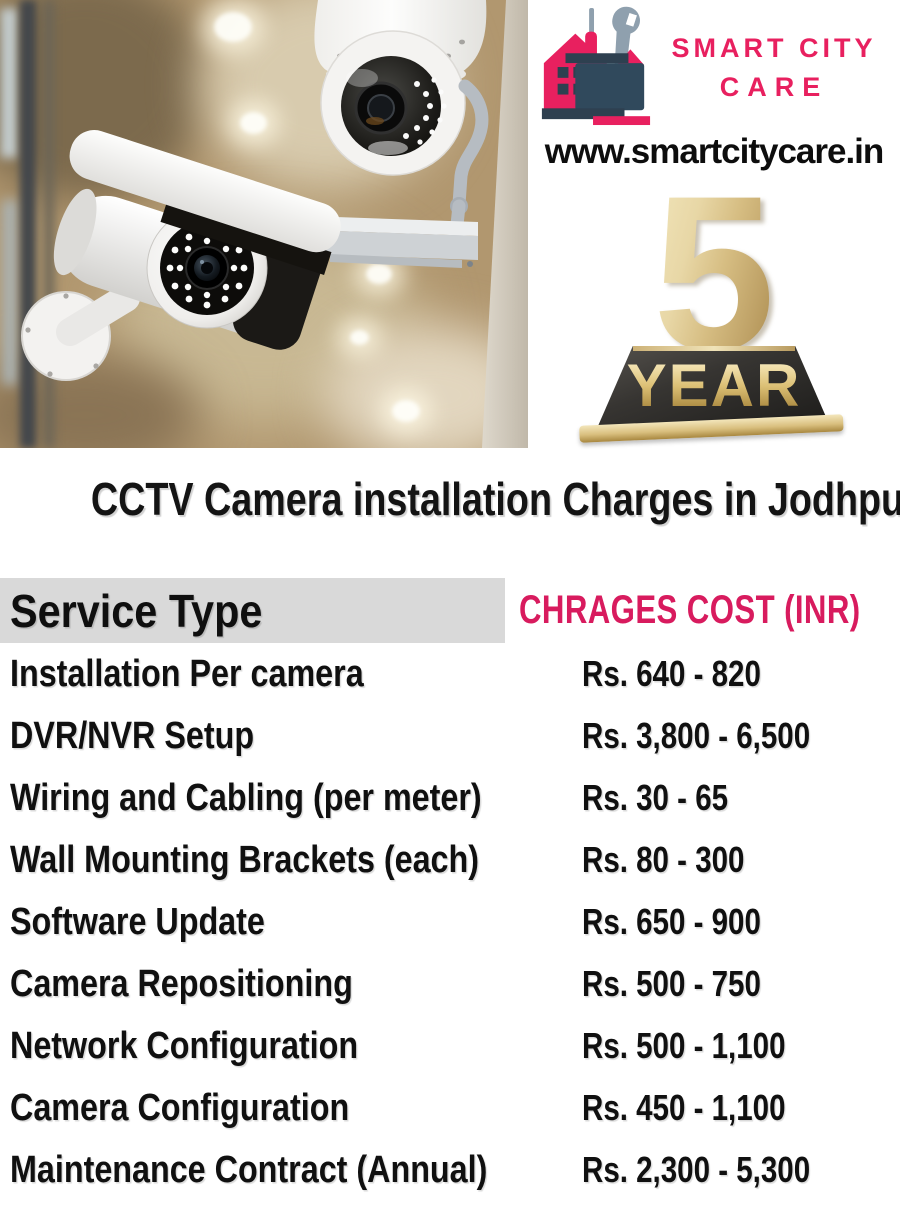  Describe the element at coordinates (181, 984) in the screenshot. I see `service-name: Camera Repositioning` at that location.